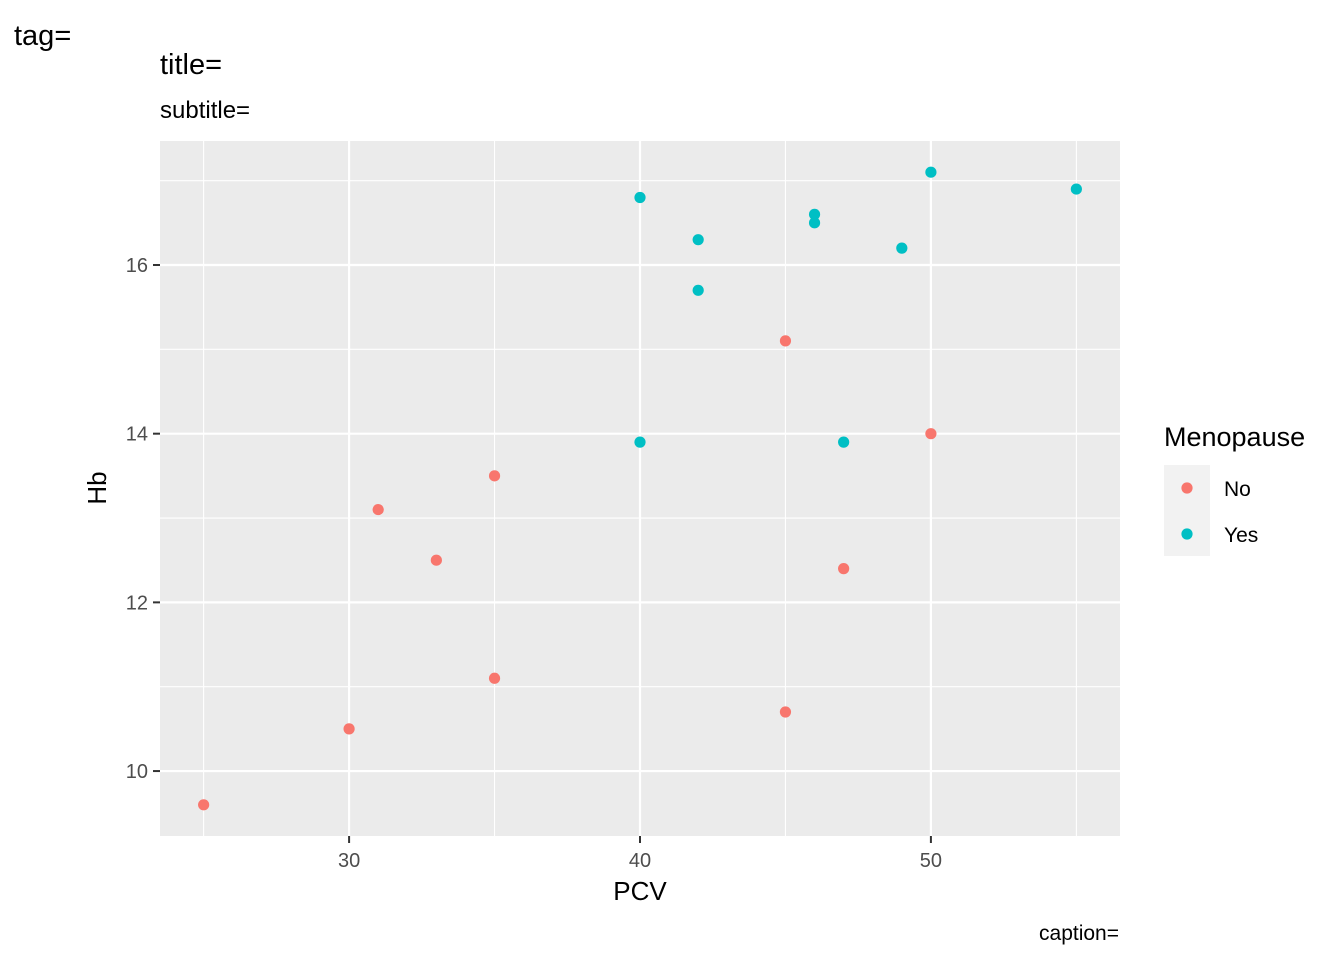 The height and width of the screenshot is (960, 1344). Describe the element at coordinates (640, 891) in the screenshot. I see `x-axis-title: PCV` at that location.